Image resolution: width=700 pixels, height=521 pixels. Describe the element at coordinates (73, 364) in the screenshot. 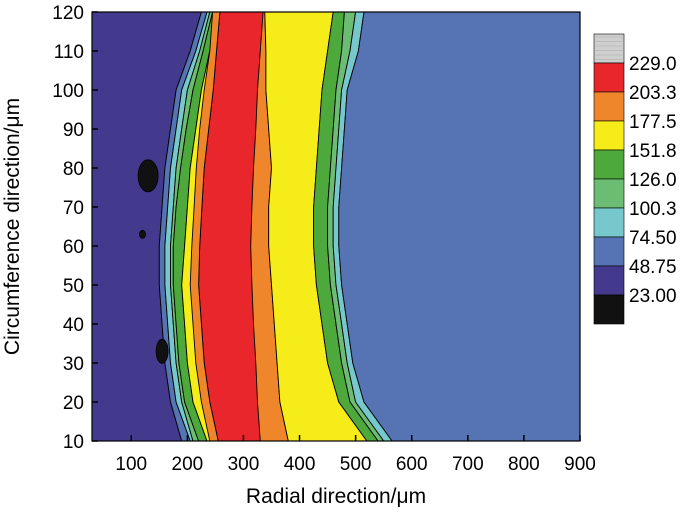

I see `y-tick-label: 30` at that location.